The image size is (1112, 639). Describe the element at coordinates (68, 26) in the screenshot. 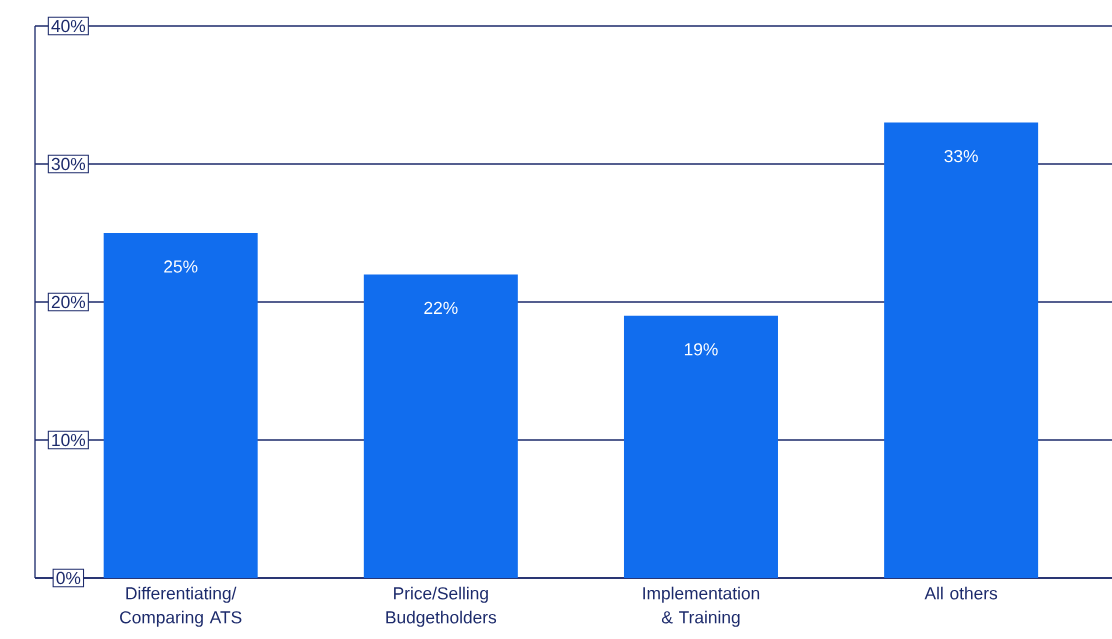

I see `y-tick-label: 40%` at that location.